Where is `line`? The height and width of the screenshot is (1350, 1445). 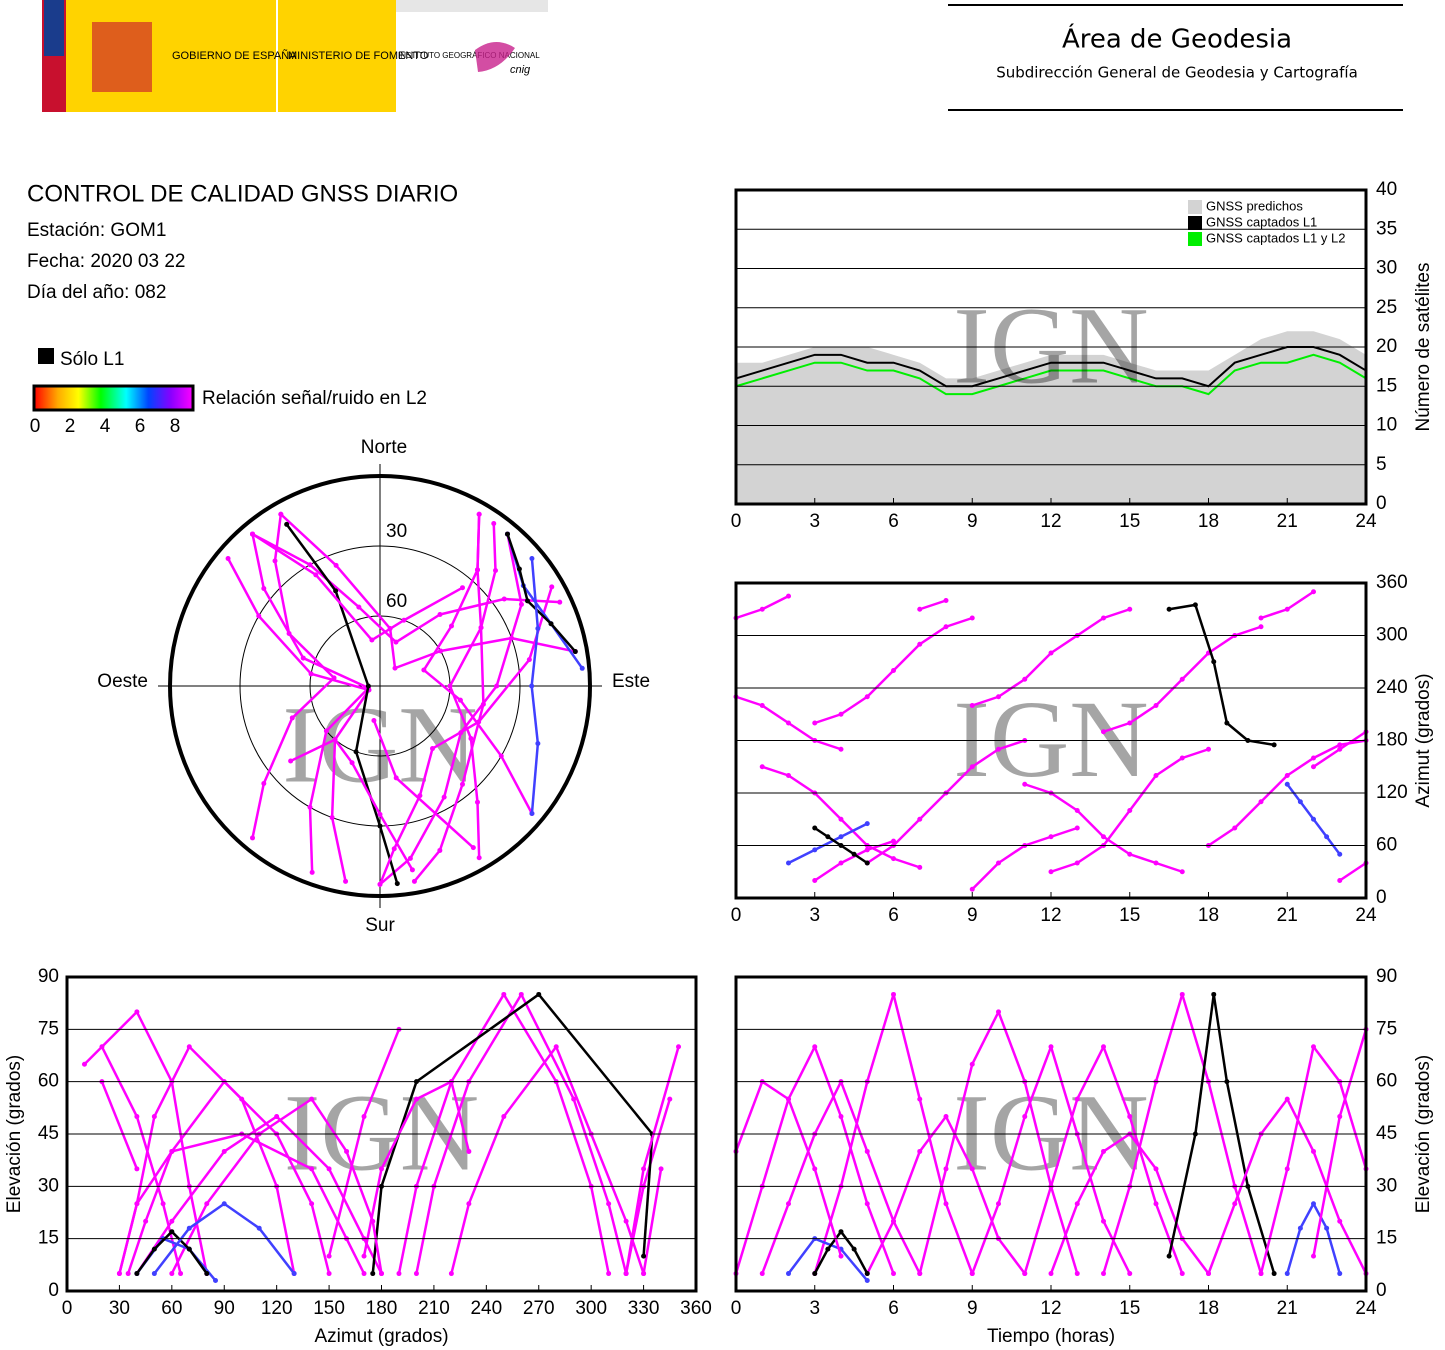
line is located at coordinates (1051, 374).